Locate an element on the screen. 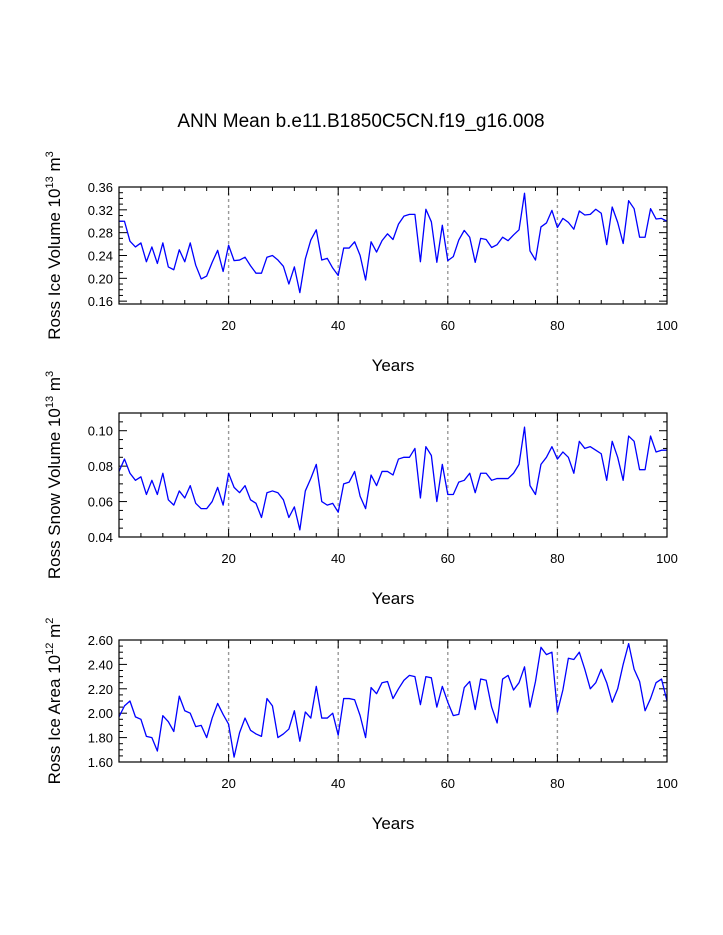 Image resolution: width=723 pixels, height=935 pixels. y-tick-label: 0.20 is located at coordinates (100, 278).